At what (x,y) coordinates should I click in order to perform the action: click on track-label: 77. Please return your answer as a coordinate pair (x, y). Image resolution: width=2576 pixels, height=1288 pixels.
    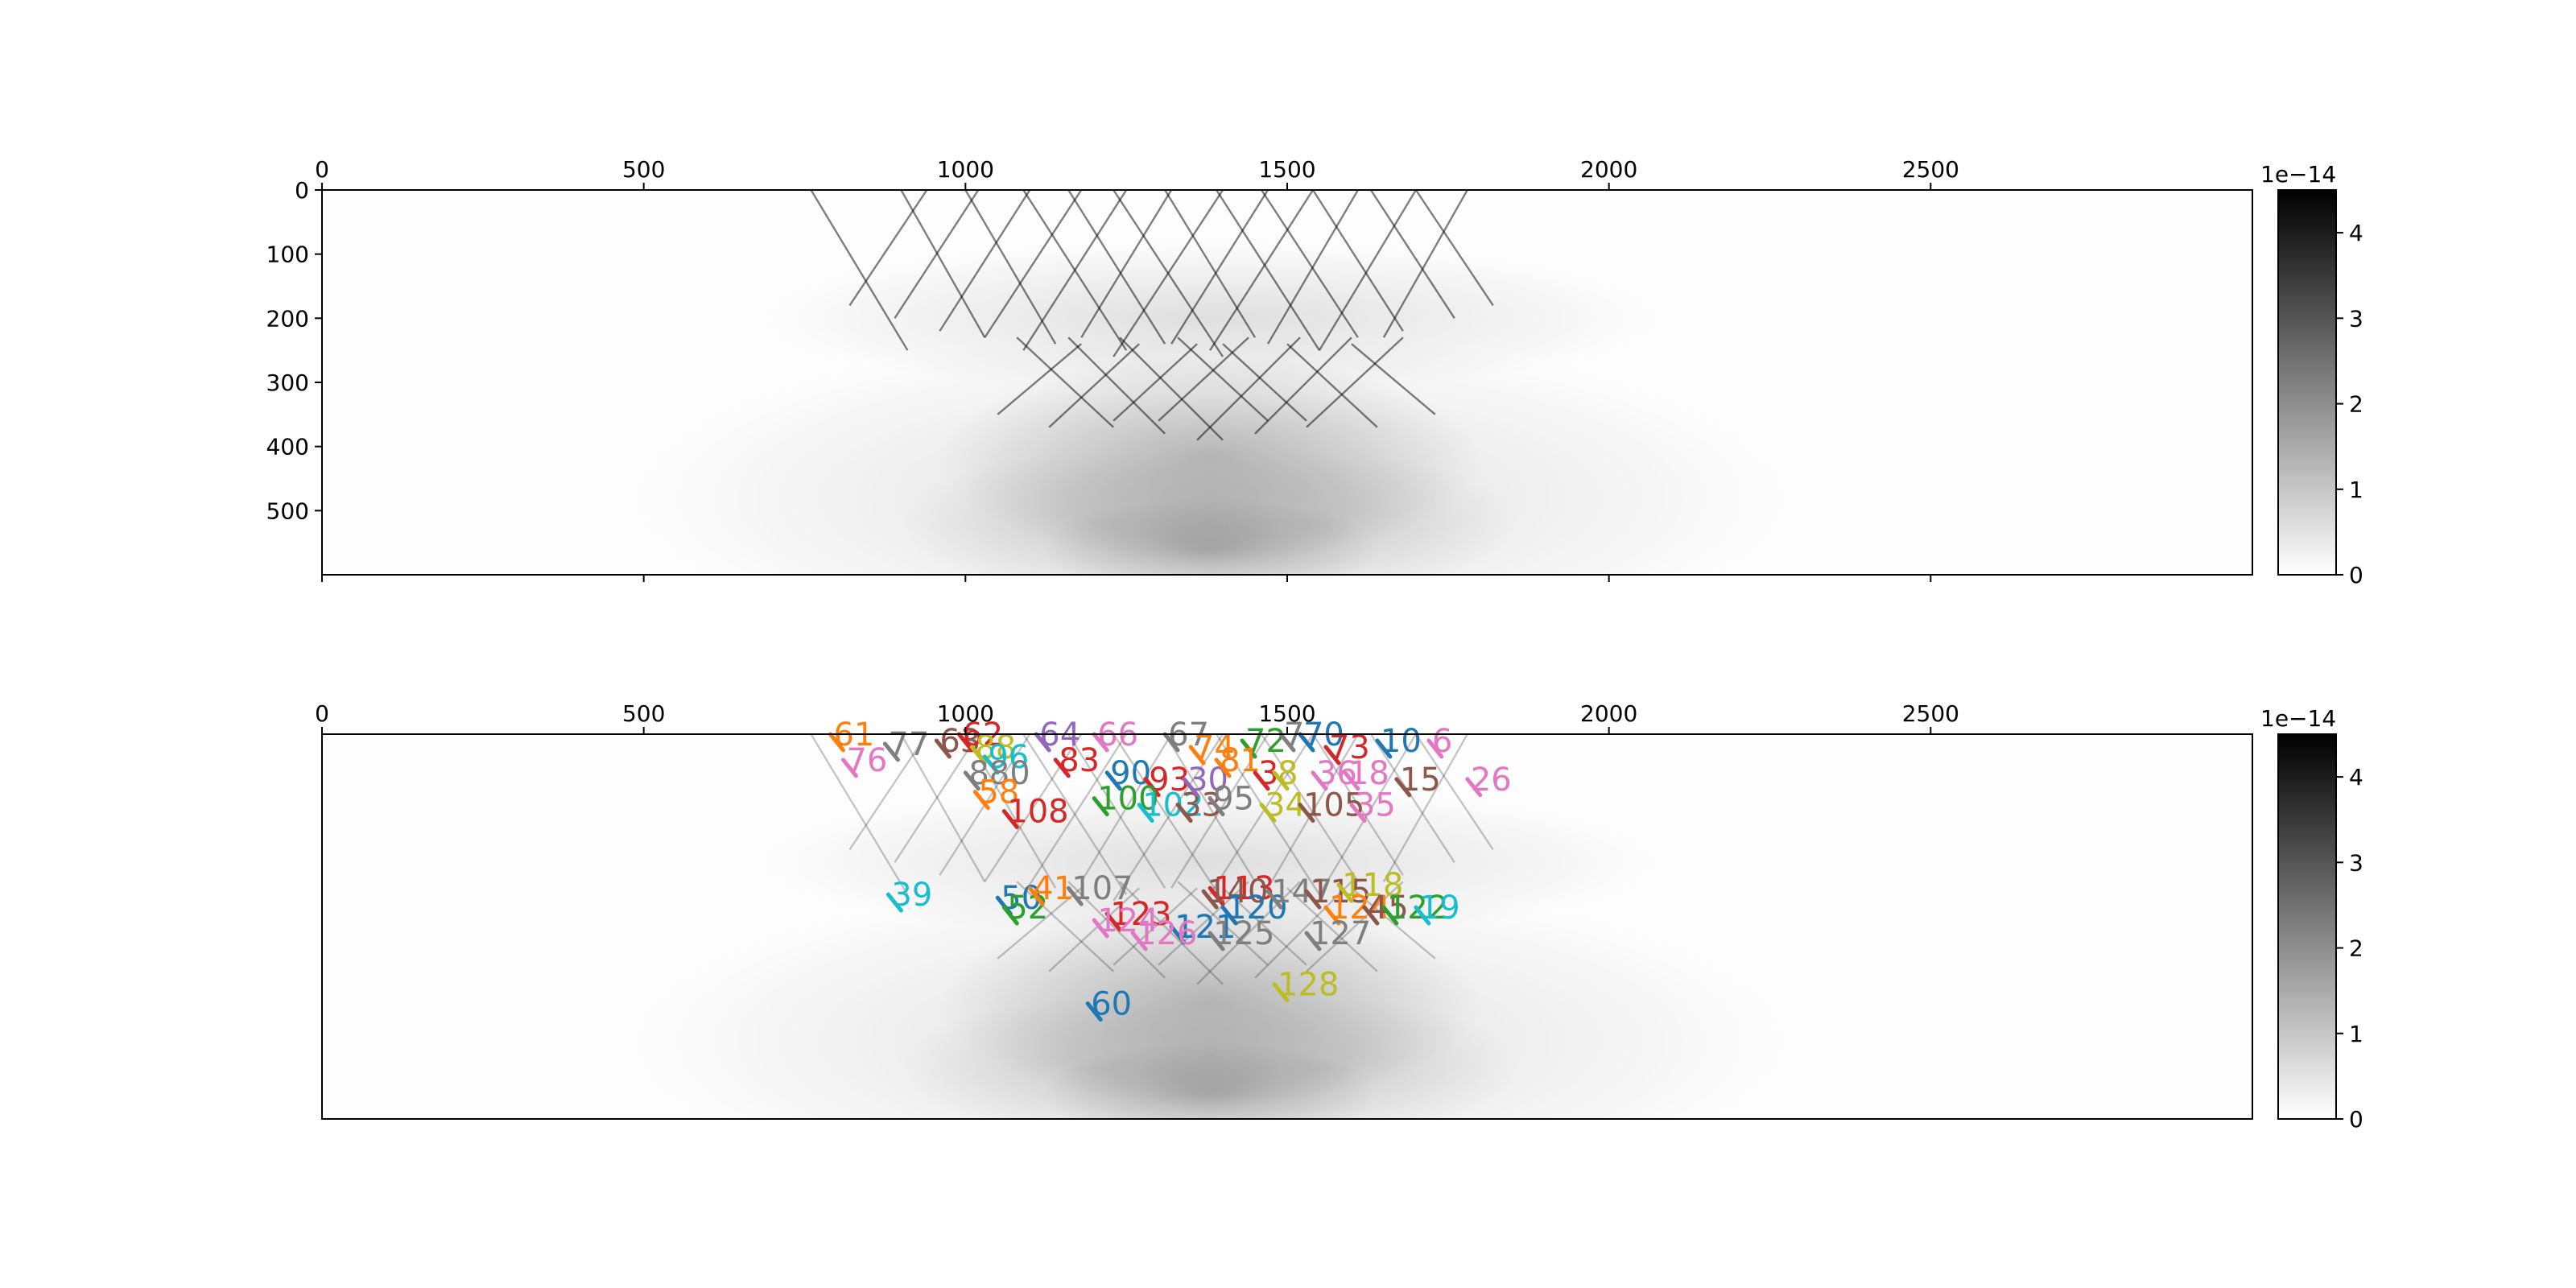
    Looking at the image, I should click on (908, 744).